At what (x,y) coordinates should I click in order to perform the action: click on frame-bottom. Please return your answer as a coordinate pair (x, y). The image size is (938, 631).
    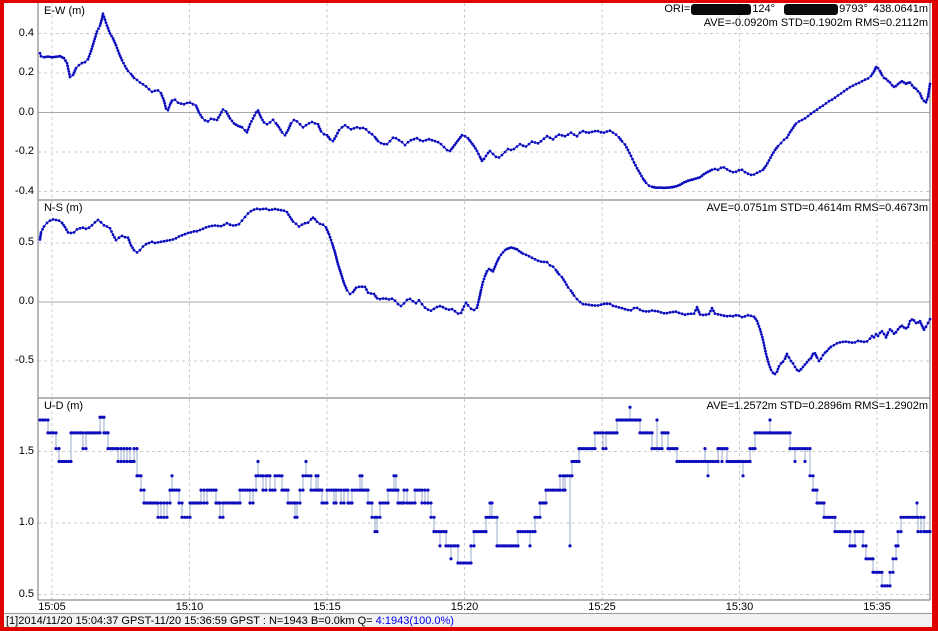
    Looking at the image, I should click on (469, 629).